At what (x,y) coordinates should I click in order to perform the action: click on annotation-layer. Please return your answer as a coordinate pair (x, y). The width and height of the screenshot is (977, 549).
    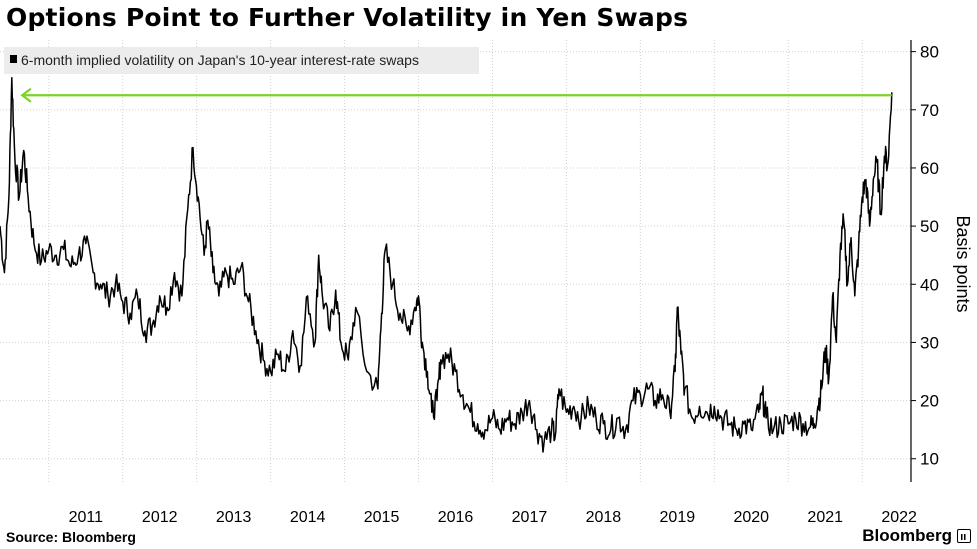
    Looking at the image, I should click on (456, 95).